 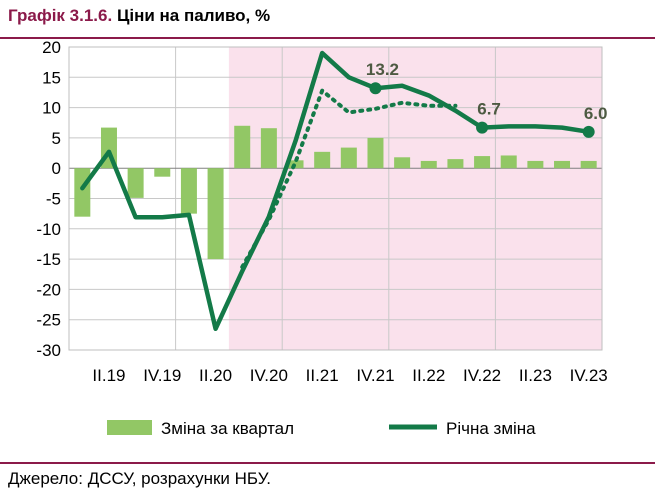 What do you see at coordinates (193, 15) in the screenshot?
I see `chart-title-text: Ціни на паливо, %` at bounding box center [193, 15].